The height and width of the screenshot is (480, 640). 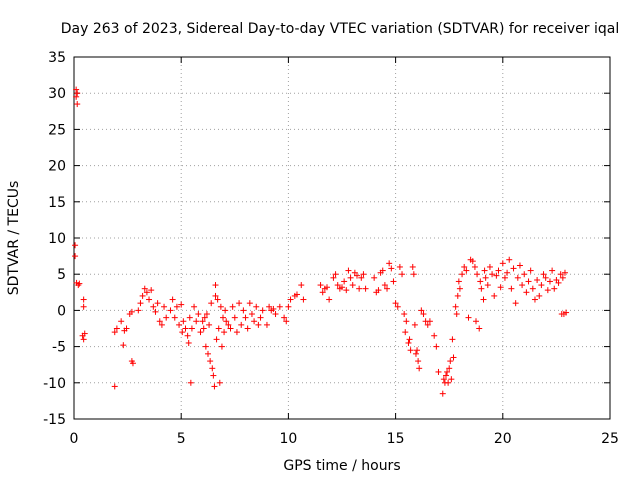 What do you see at coordinates (57, 239) in the screenshot?
I see `y-tick-label: 10` at bounding box center [57, 239].